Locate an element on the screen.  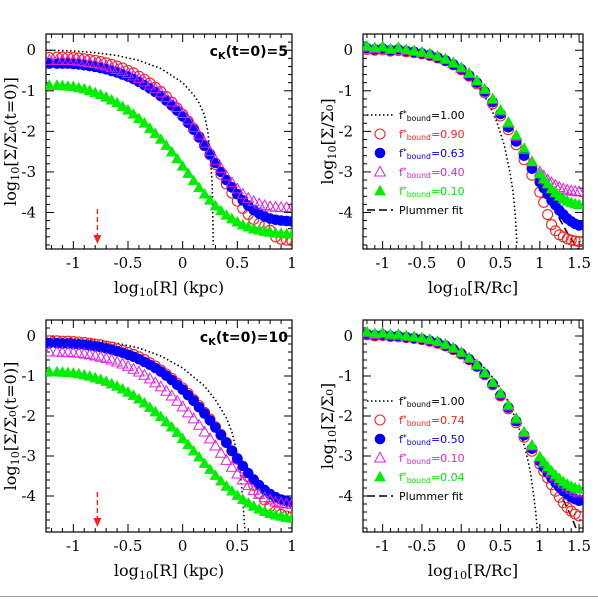
legend-marker-red is located at coordinates (380, 134).